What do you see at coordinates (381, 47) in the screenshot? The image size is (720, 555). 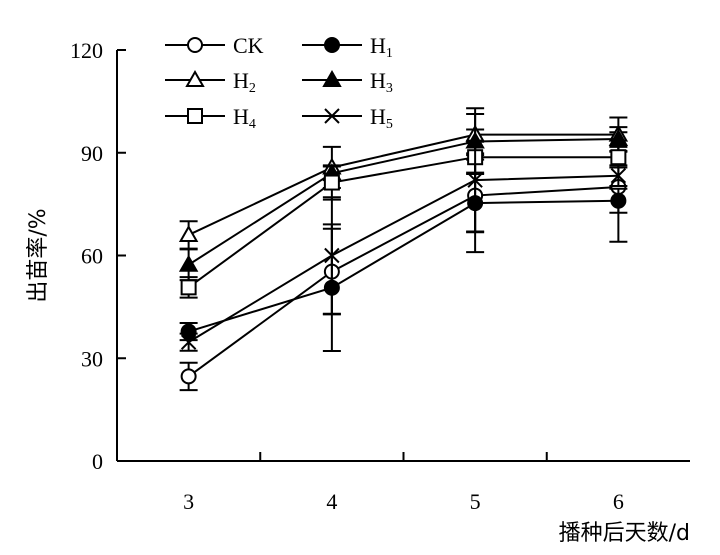 I see `legend-label: H1` at bounding box center [381, 47].